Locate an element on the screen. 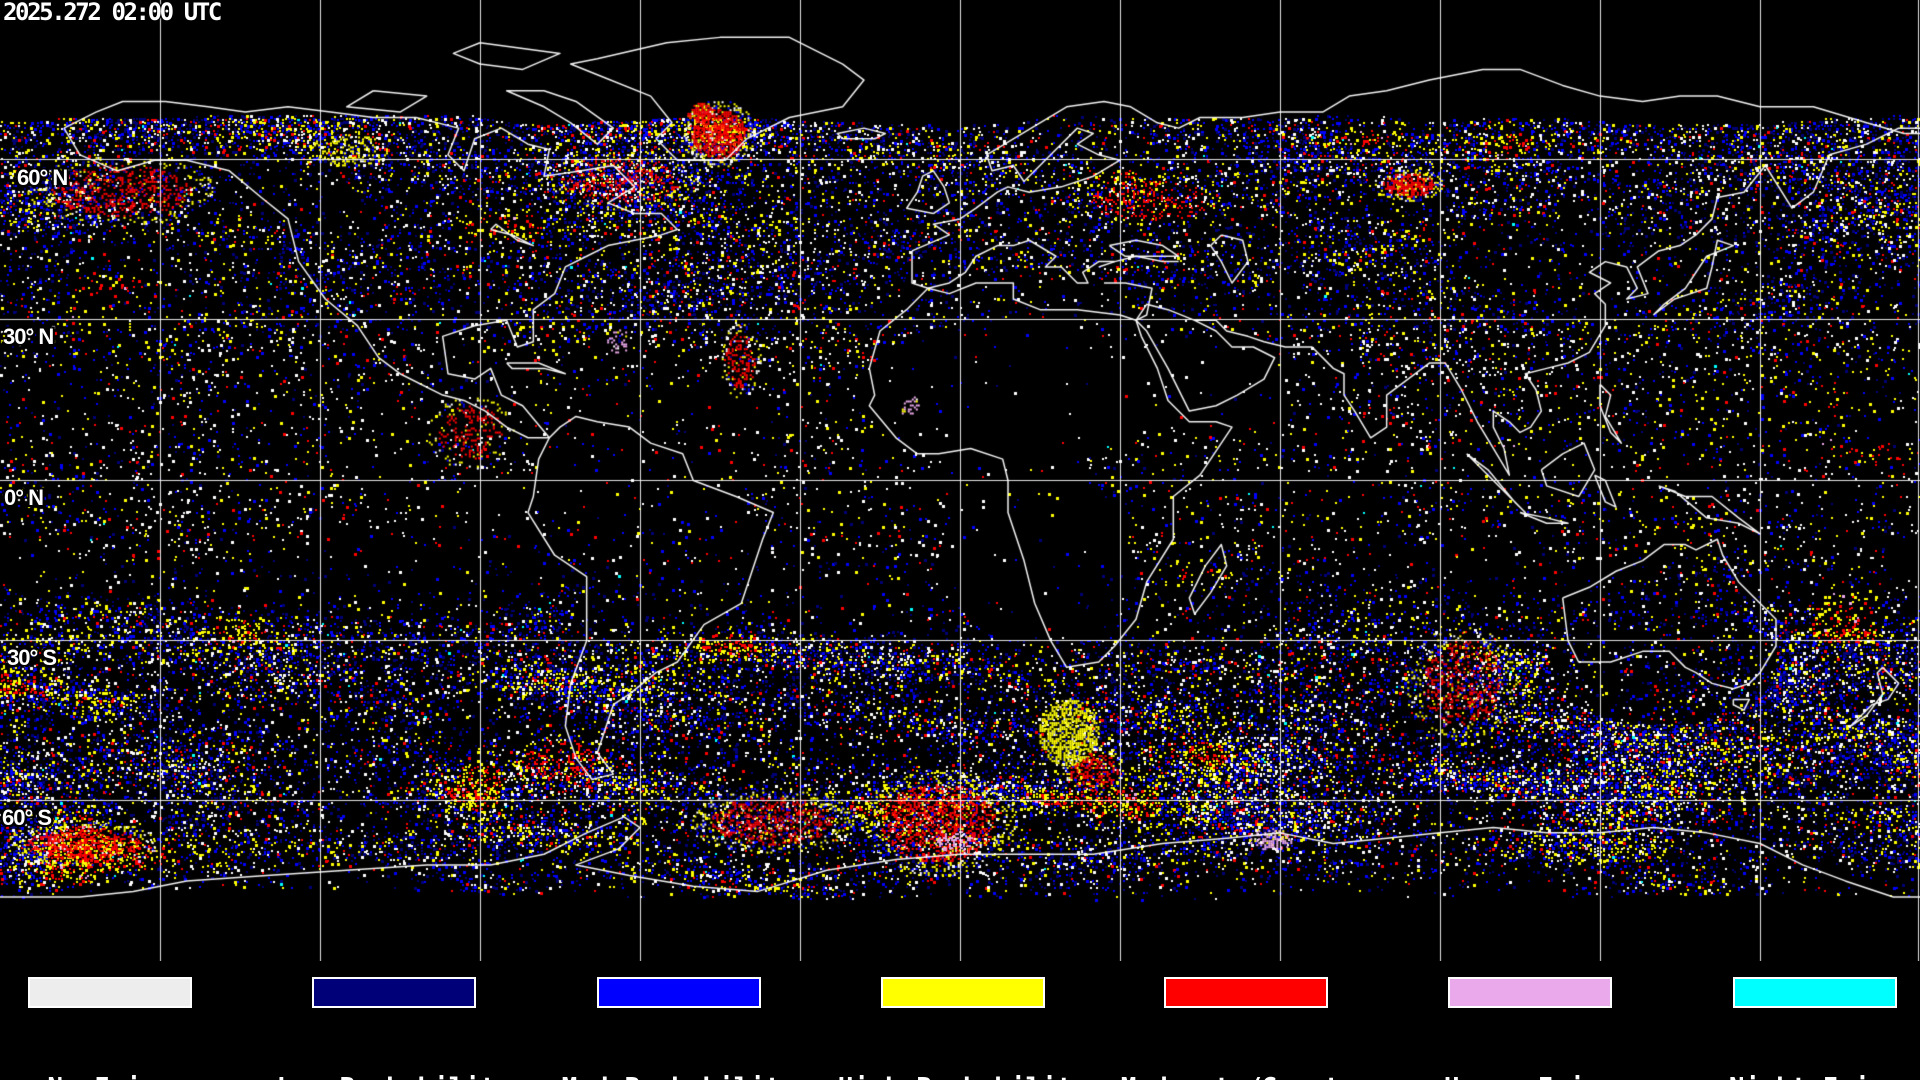 The image size is (1920, 1080). low-prob-swatch is located at coordinates (394, 992).